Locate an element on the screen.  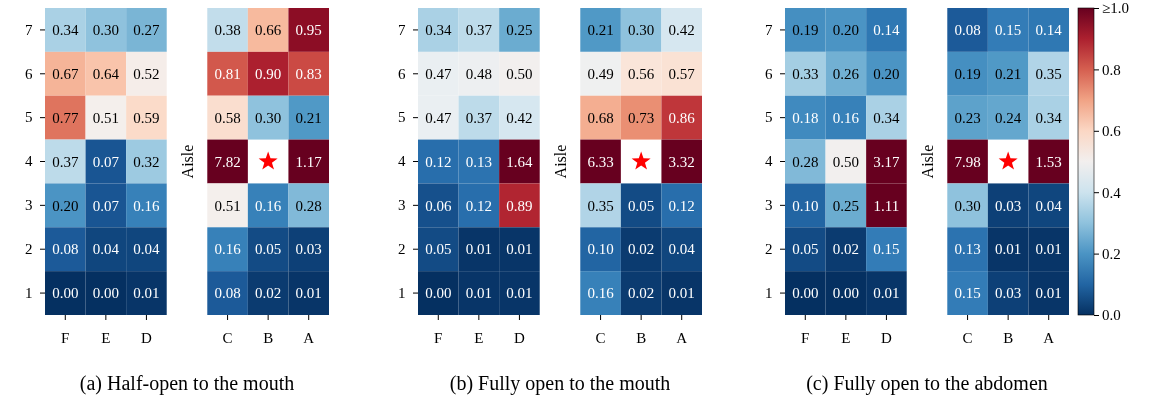
color-bar-label: 0.0 is located at coordinates (1111, 315).